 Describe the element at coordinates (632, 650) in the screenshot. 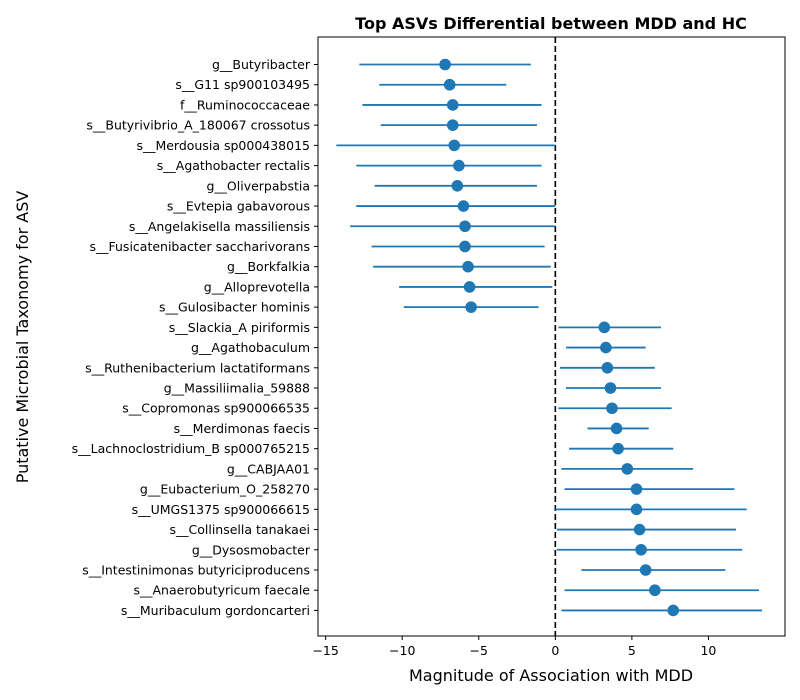

I see `x-tick-label: 5` at that location.